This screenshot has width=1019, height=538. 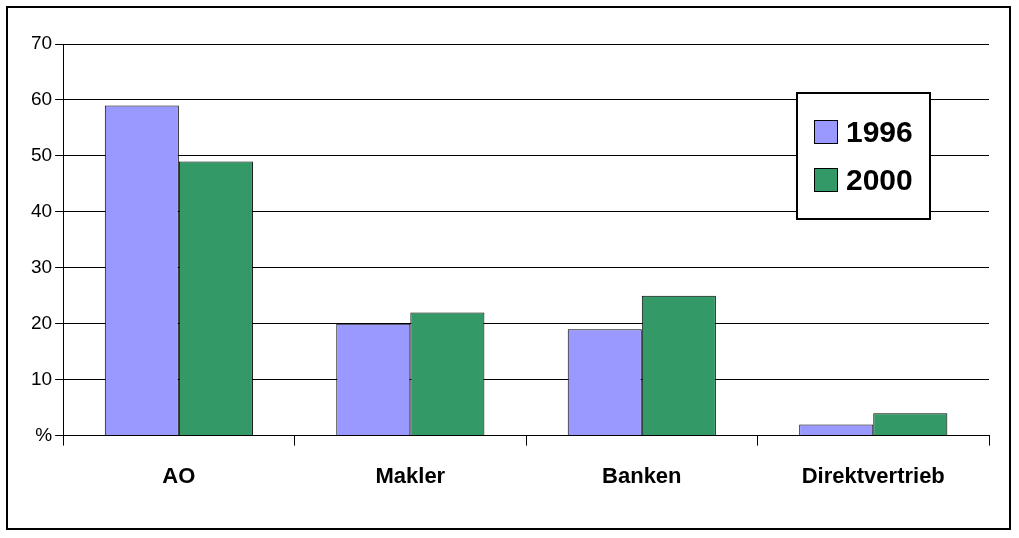 I want to click on y-tick-label: 70, so click(x=41, y=43).